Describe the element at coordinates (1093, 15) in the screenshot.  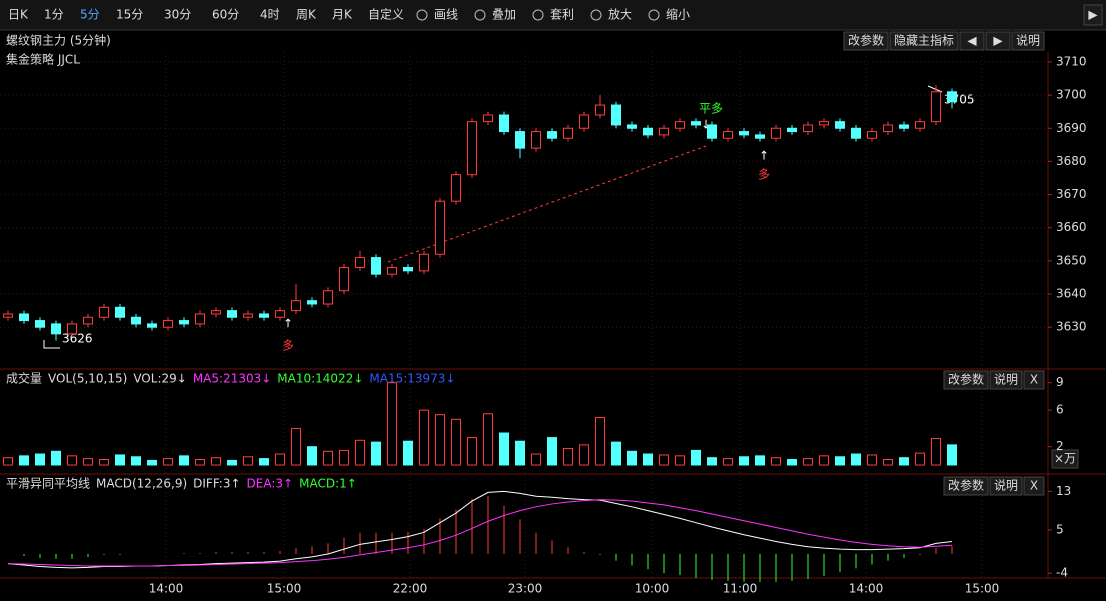
I see `toolbar-arrow` at that location.